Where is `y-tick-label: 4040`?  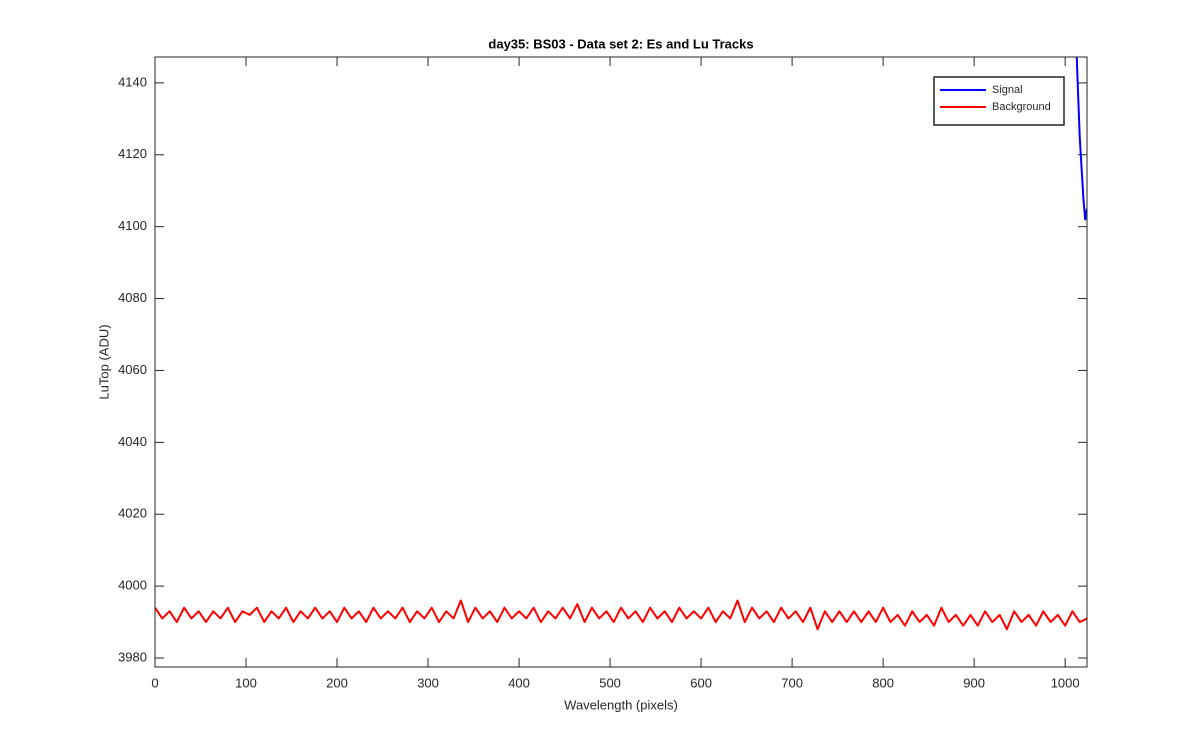
y-tick-label: 4040 is located at coordinates (132, 441).